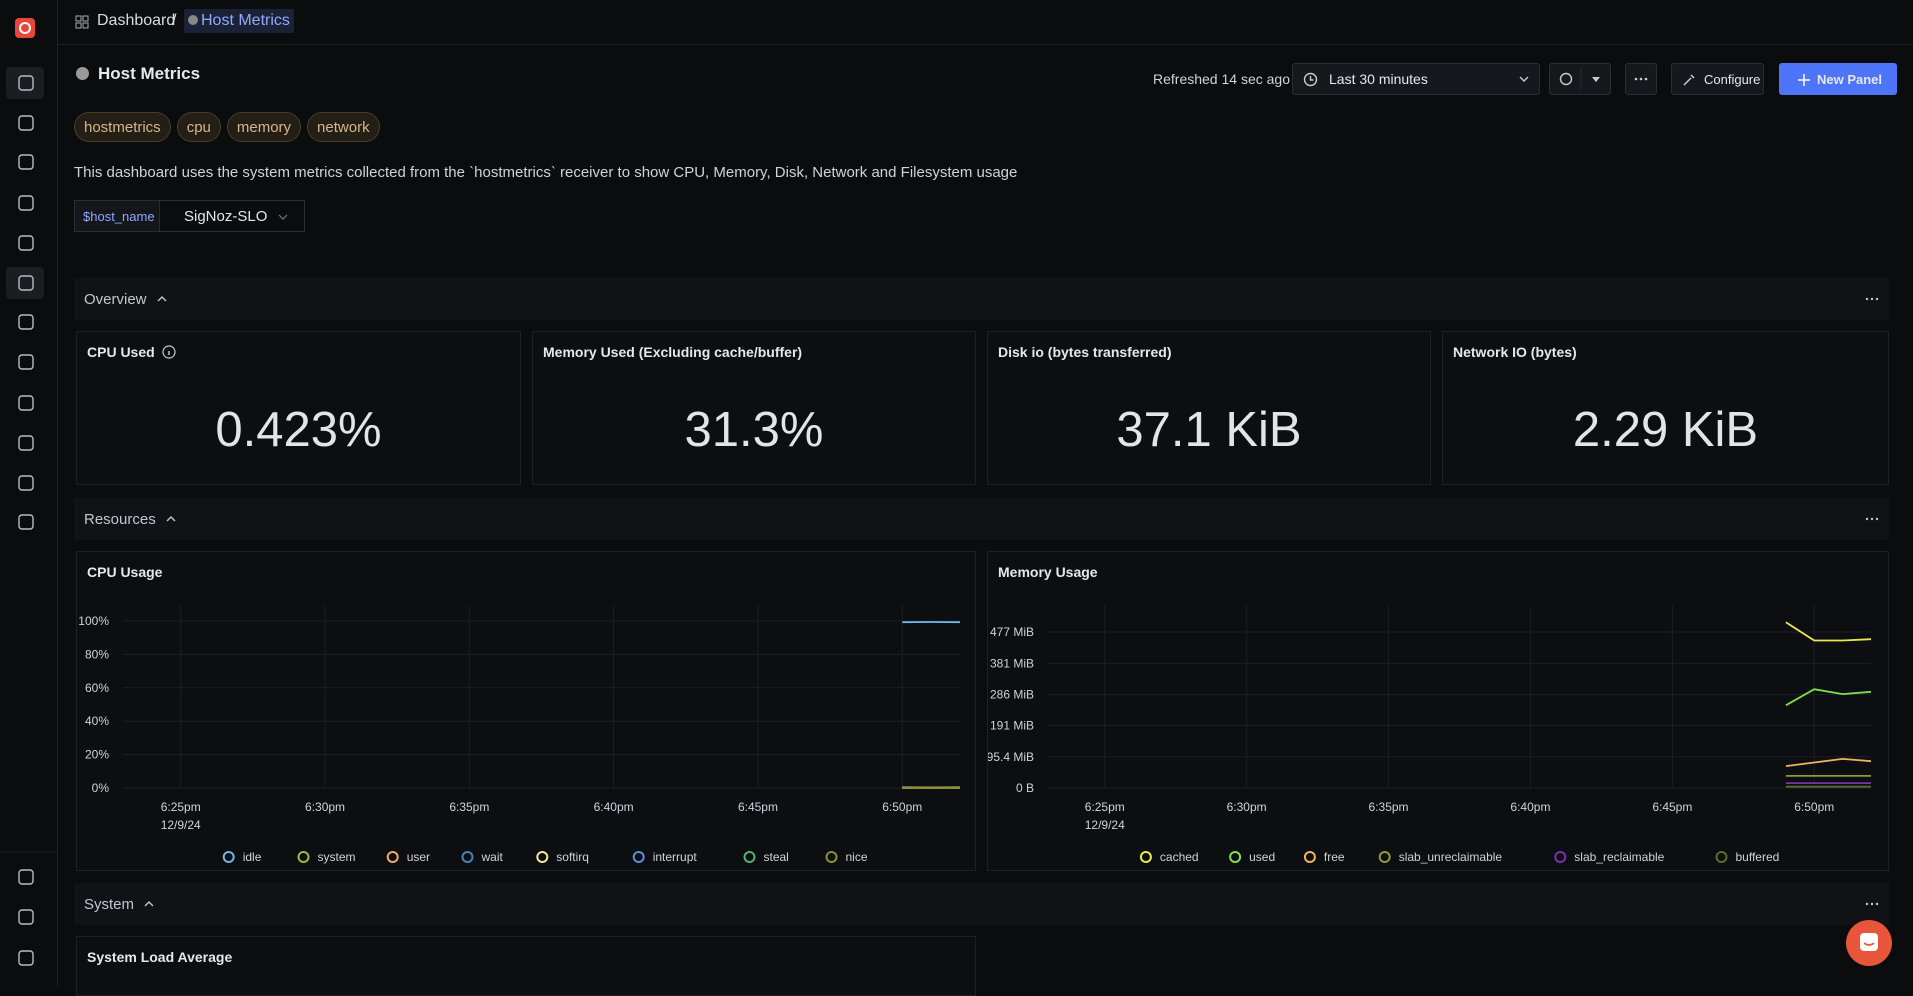 This screenshot has width=1913, height=996. Describe the element at coordinates (120, 519) in the screenshot. I see `section-title: Resources` at that location.